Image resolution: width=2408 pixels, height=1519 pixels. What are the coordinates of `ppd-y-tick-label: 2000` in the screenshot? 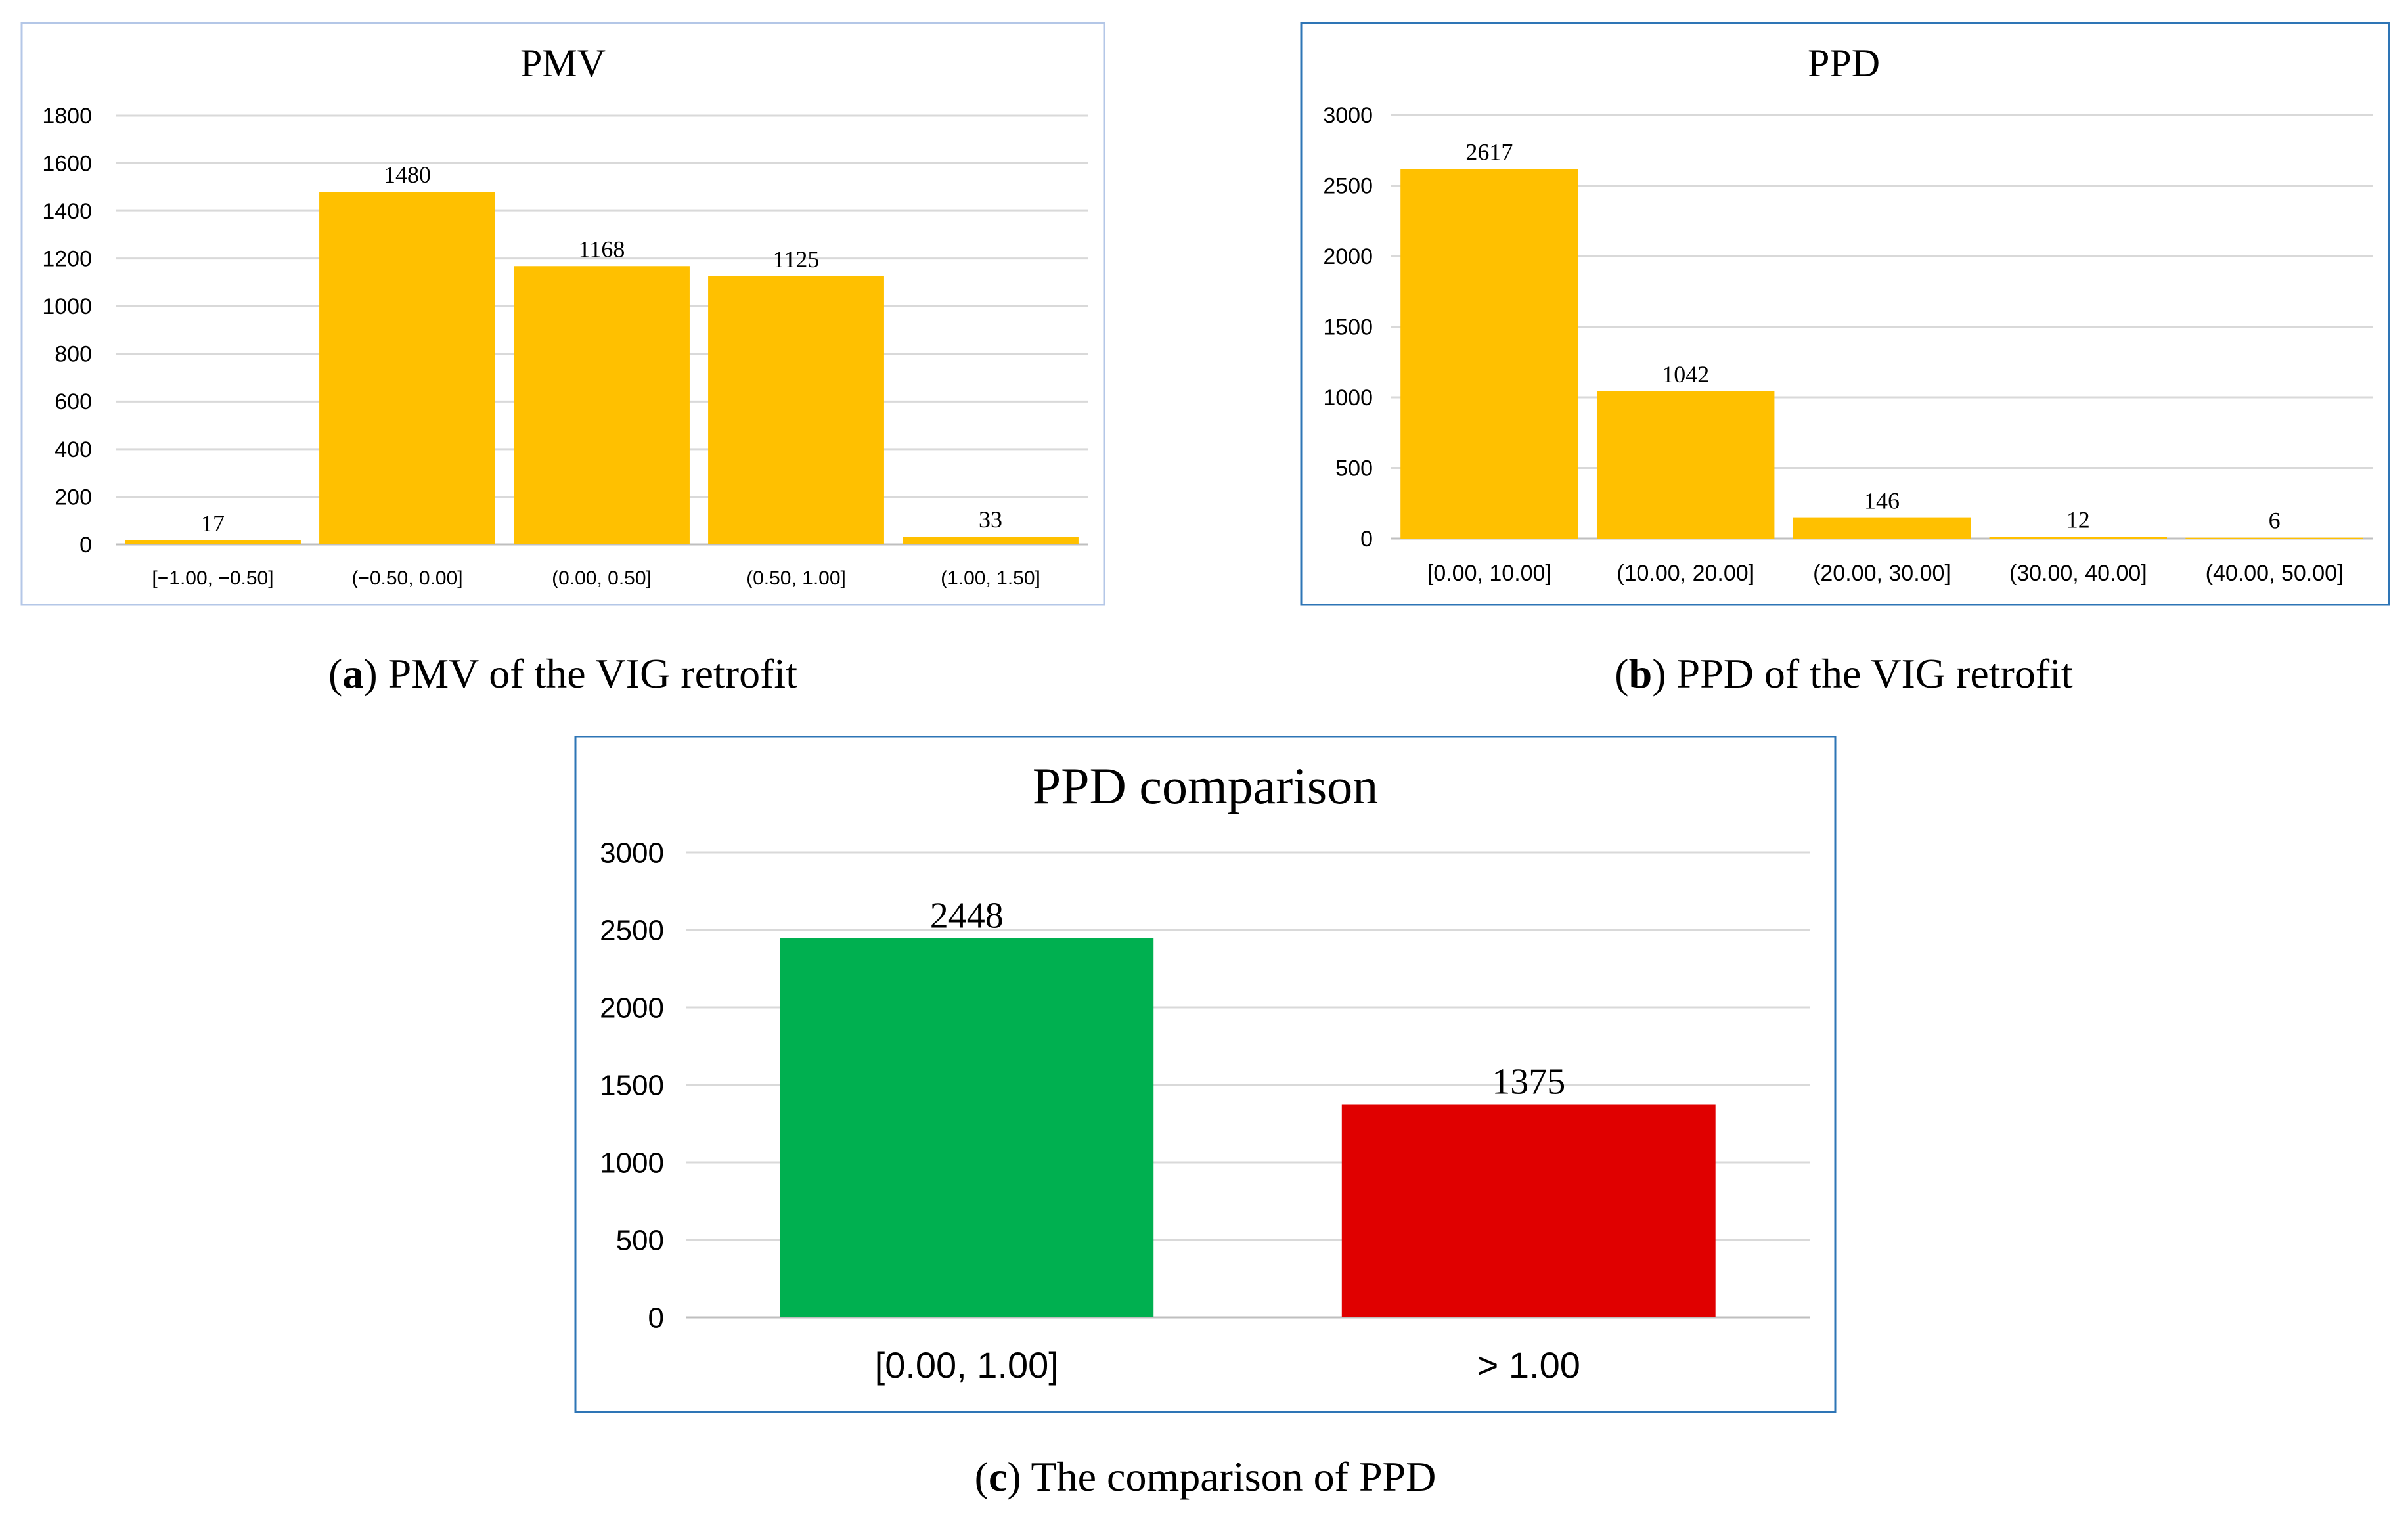 It's located at (1348, 256).